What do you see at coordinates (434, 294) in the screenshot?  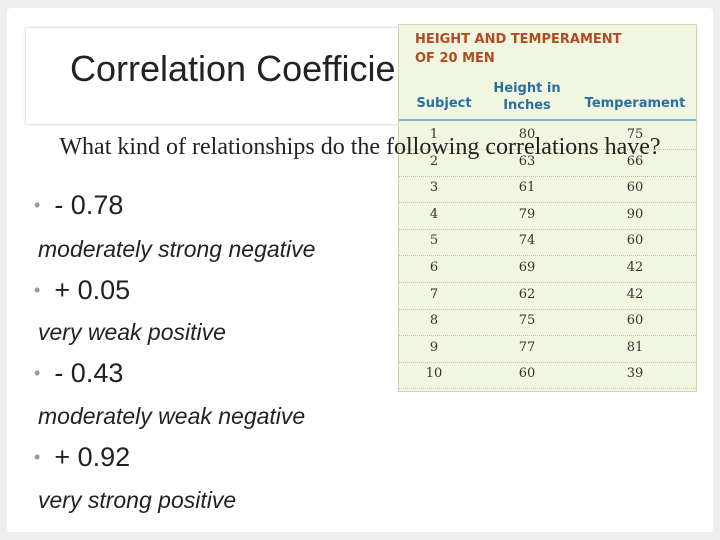 I see `subject-cell: 7` at bounding box center [434, 294].